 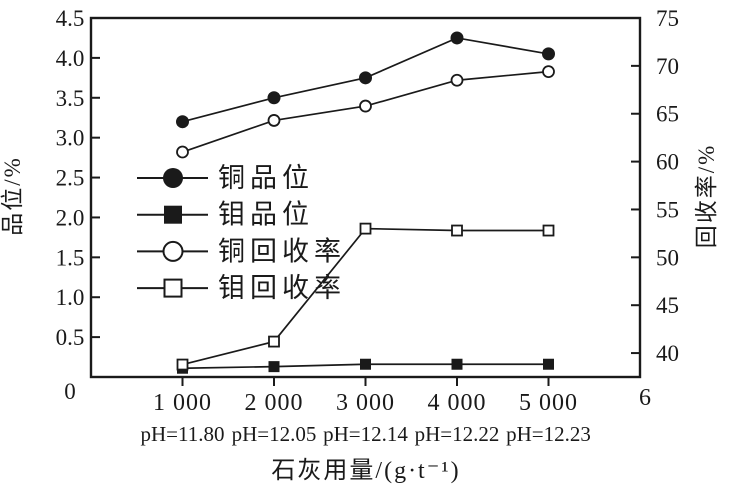 What do you see at coordinates (365, 403) in the screenshot?
I see `x-axis-tick-label: 3 000` at bounding box center [365, 403].